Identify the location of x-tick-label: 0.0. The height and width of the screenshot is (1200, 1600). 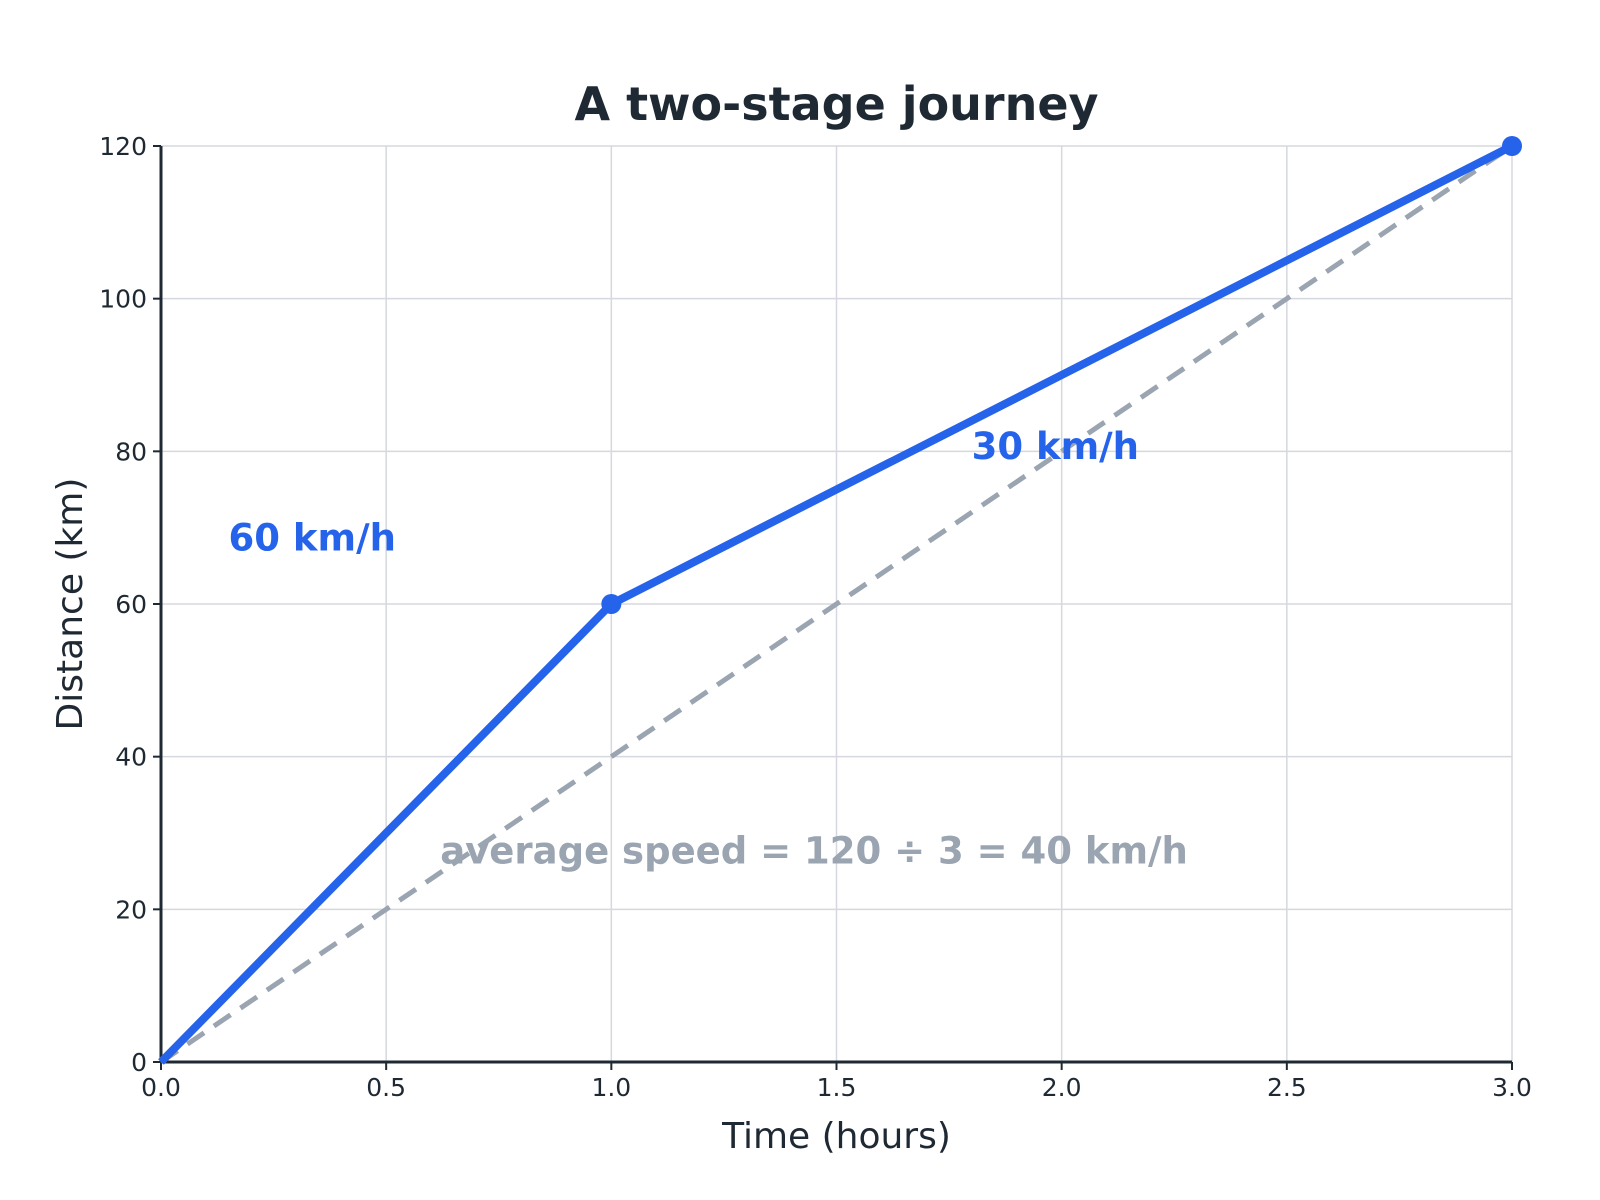
(161, 1087).